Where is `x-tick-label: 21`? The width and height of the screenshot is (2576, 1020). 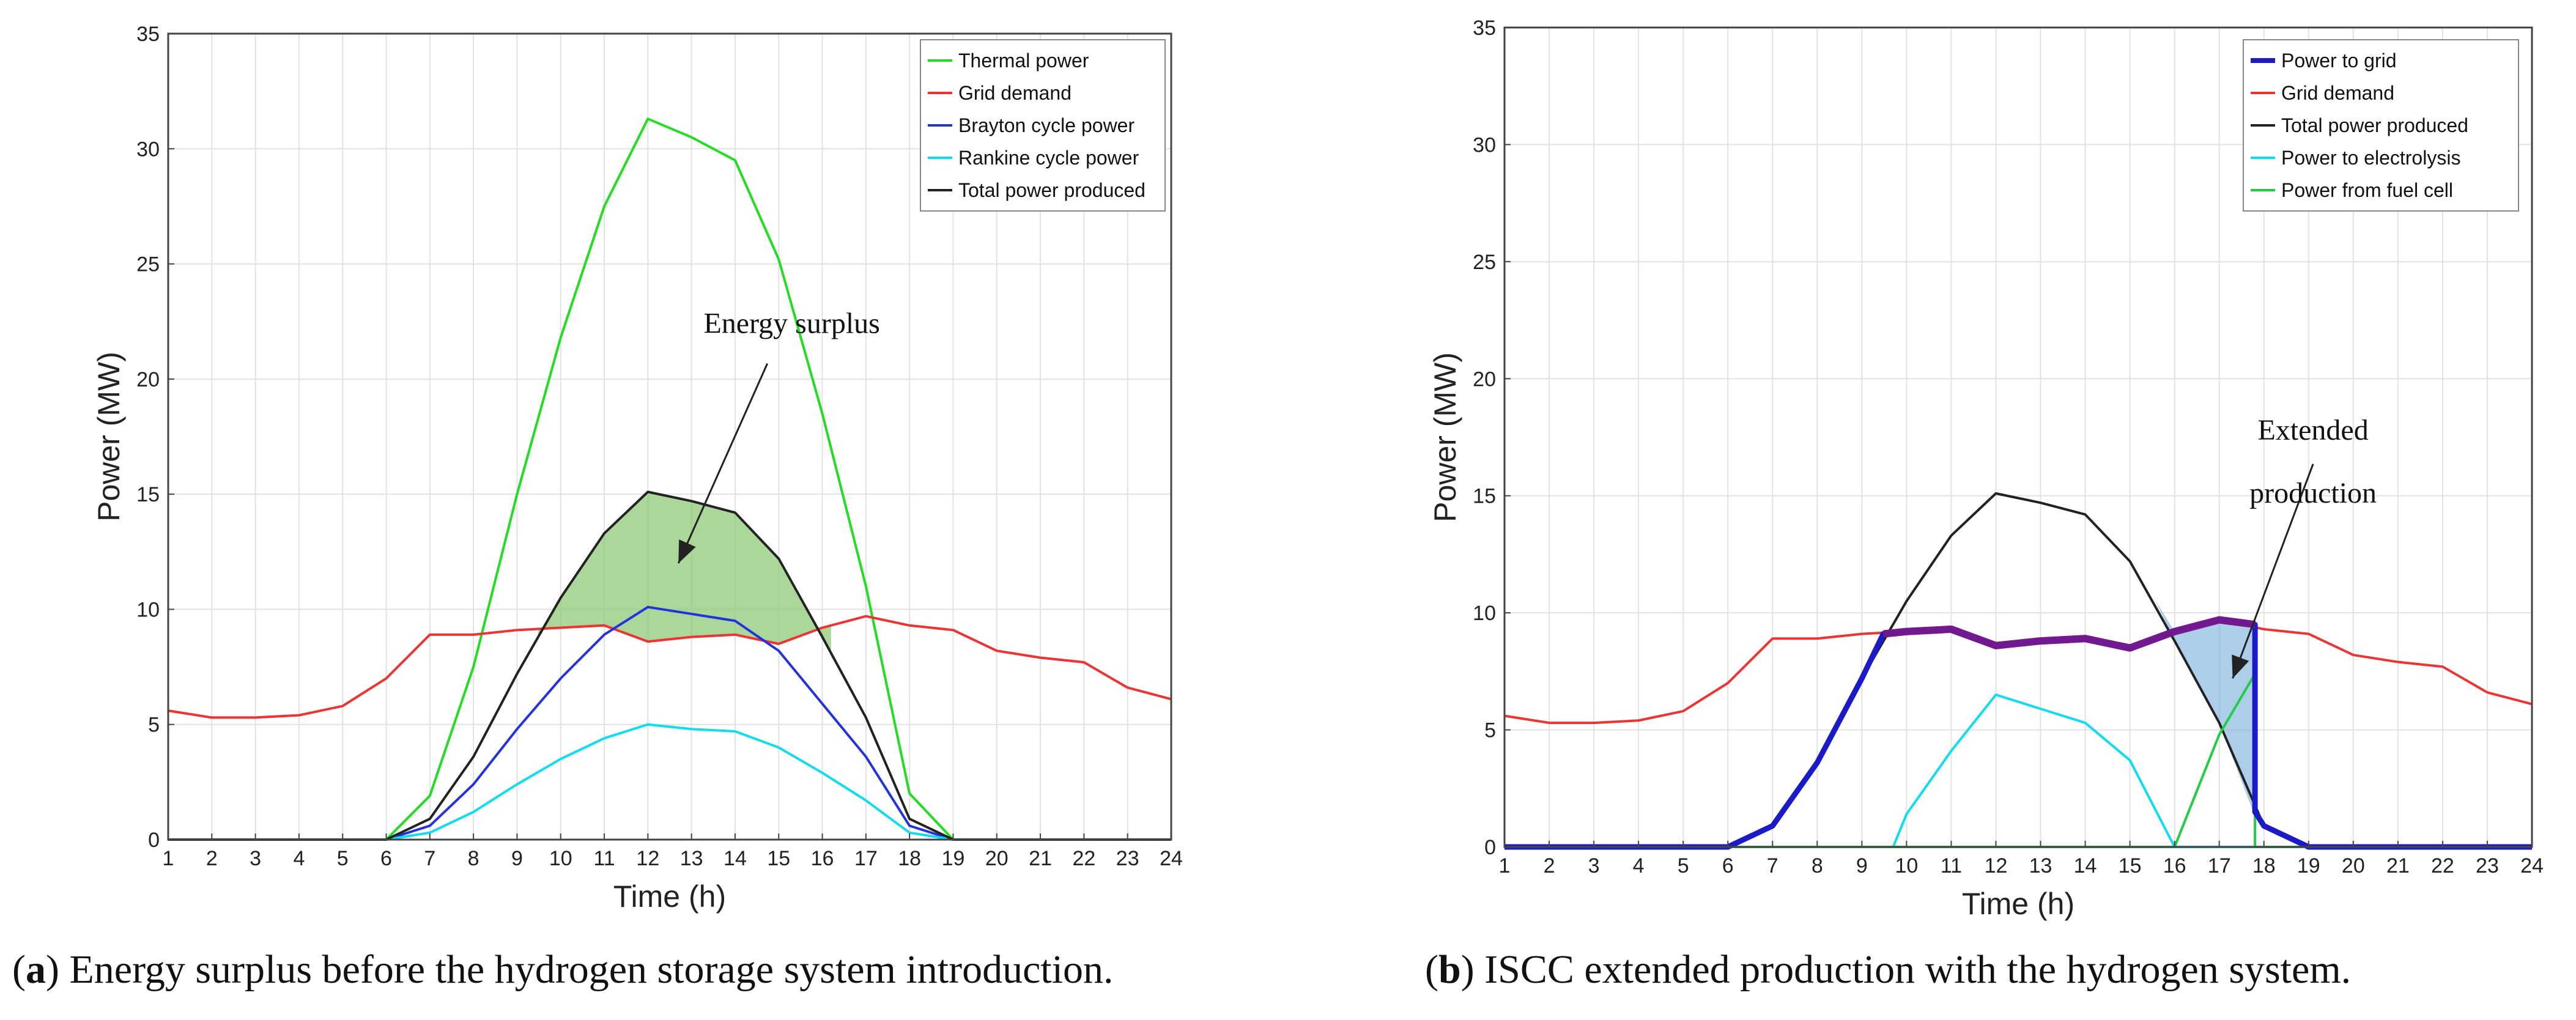
x-tick-label: 21 is located at coordinates (2398, 866).